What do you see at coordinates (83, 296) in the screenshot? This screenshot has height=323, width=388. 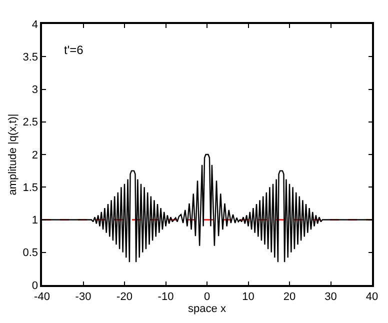 I see `x-tick-label: -30` at bounding box center [83, 296].